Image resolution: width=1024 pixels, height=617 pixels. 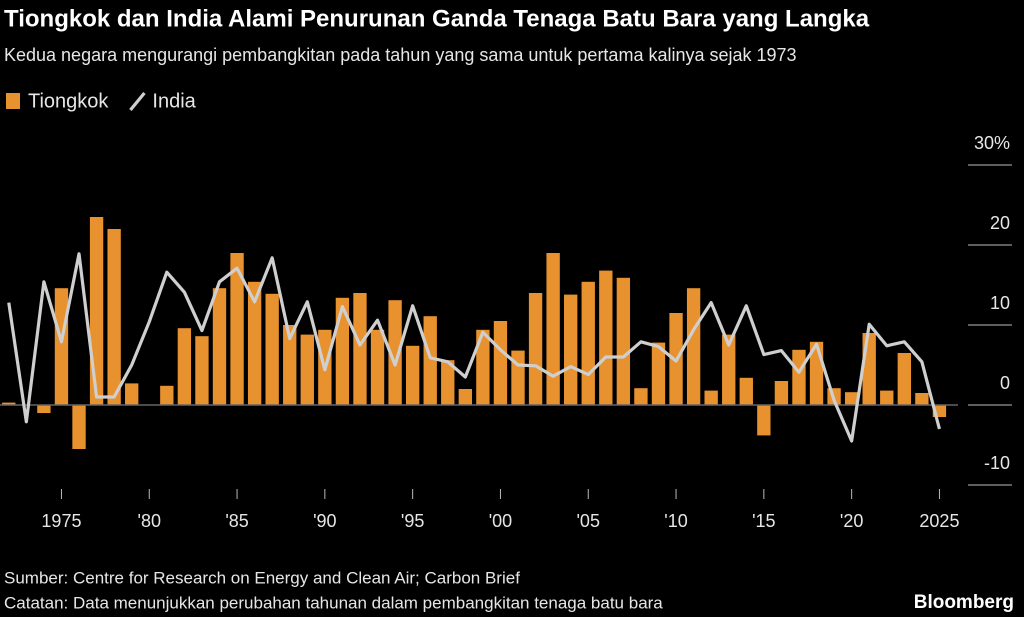 What do you see at coordinates (997, 463) in the screenshot?
I see `y-tick-label: -10` at bounding box center [997, 463].